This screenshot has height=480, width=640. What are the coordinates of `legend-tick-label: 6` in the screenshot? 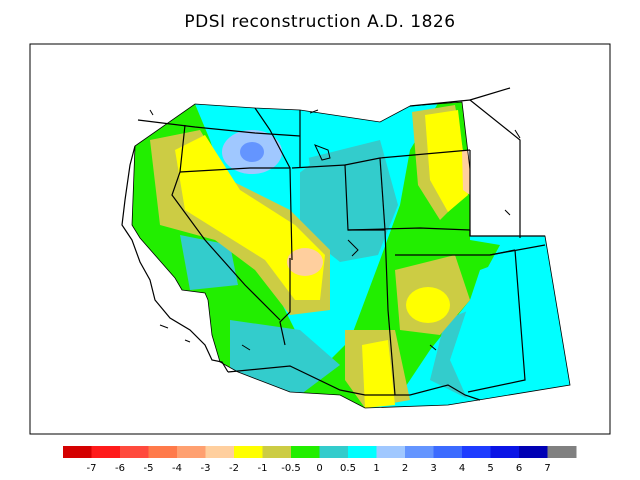 It's located at (519, 468).